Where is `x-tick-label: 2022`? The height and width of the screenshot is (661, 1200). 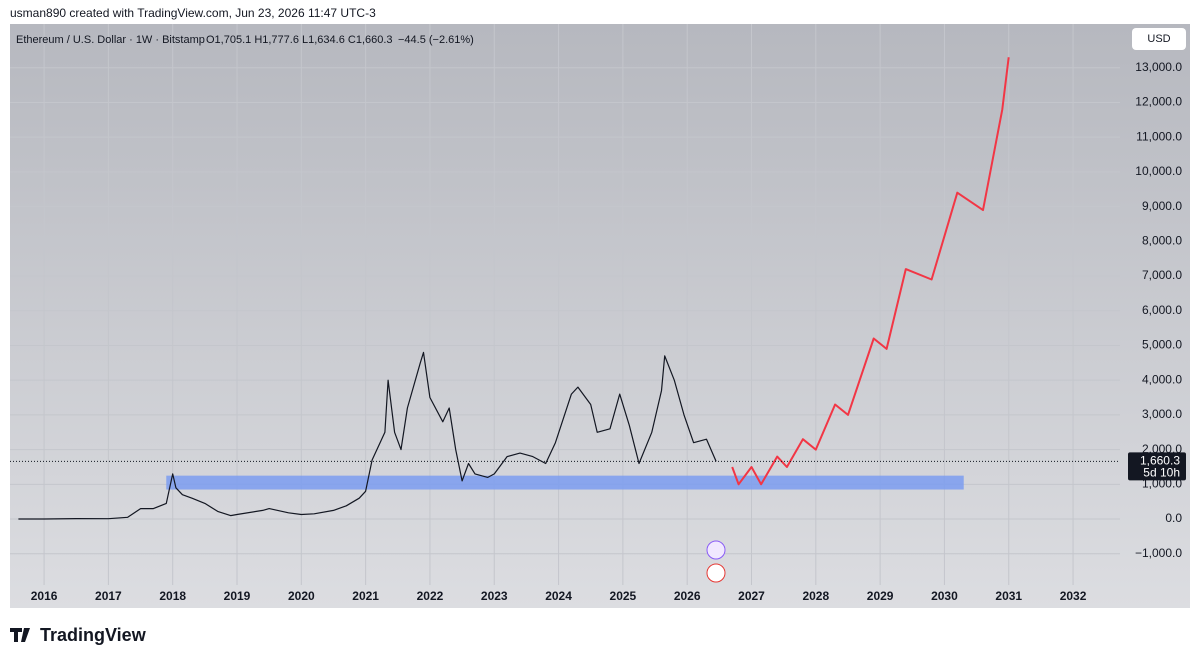
x-tick-label: 2022 is located at coordinates (430, 596).